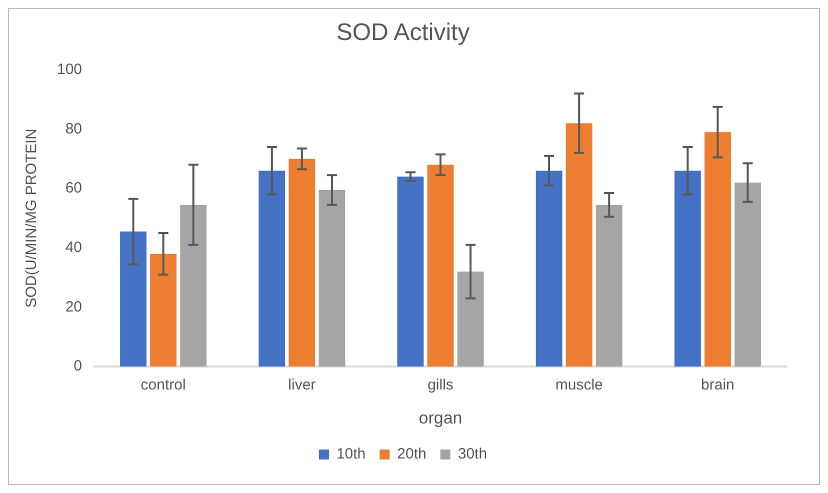 This screenshot has width=828, height=493. Describe the element at coordinates (440, 418) in the screenshot. I see `x-axis-title: organ` at that location.